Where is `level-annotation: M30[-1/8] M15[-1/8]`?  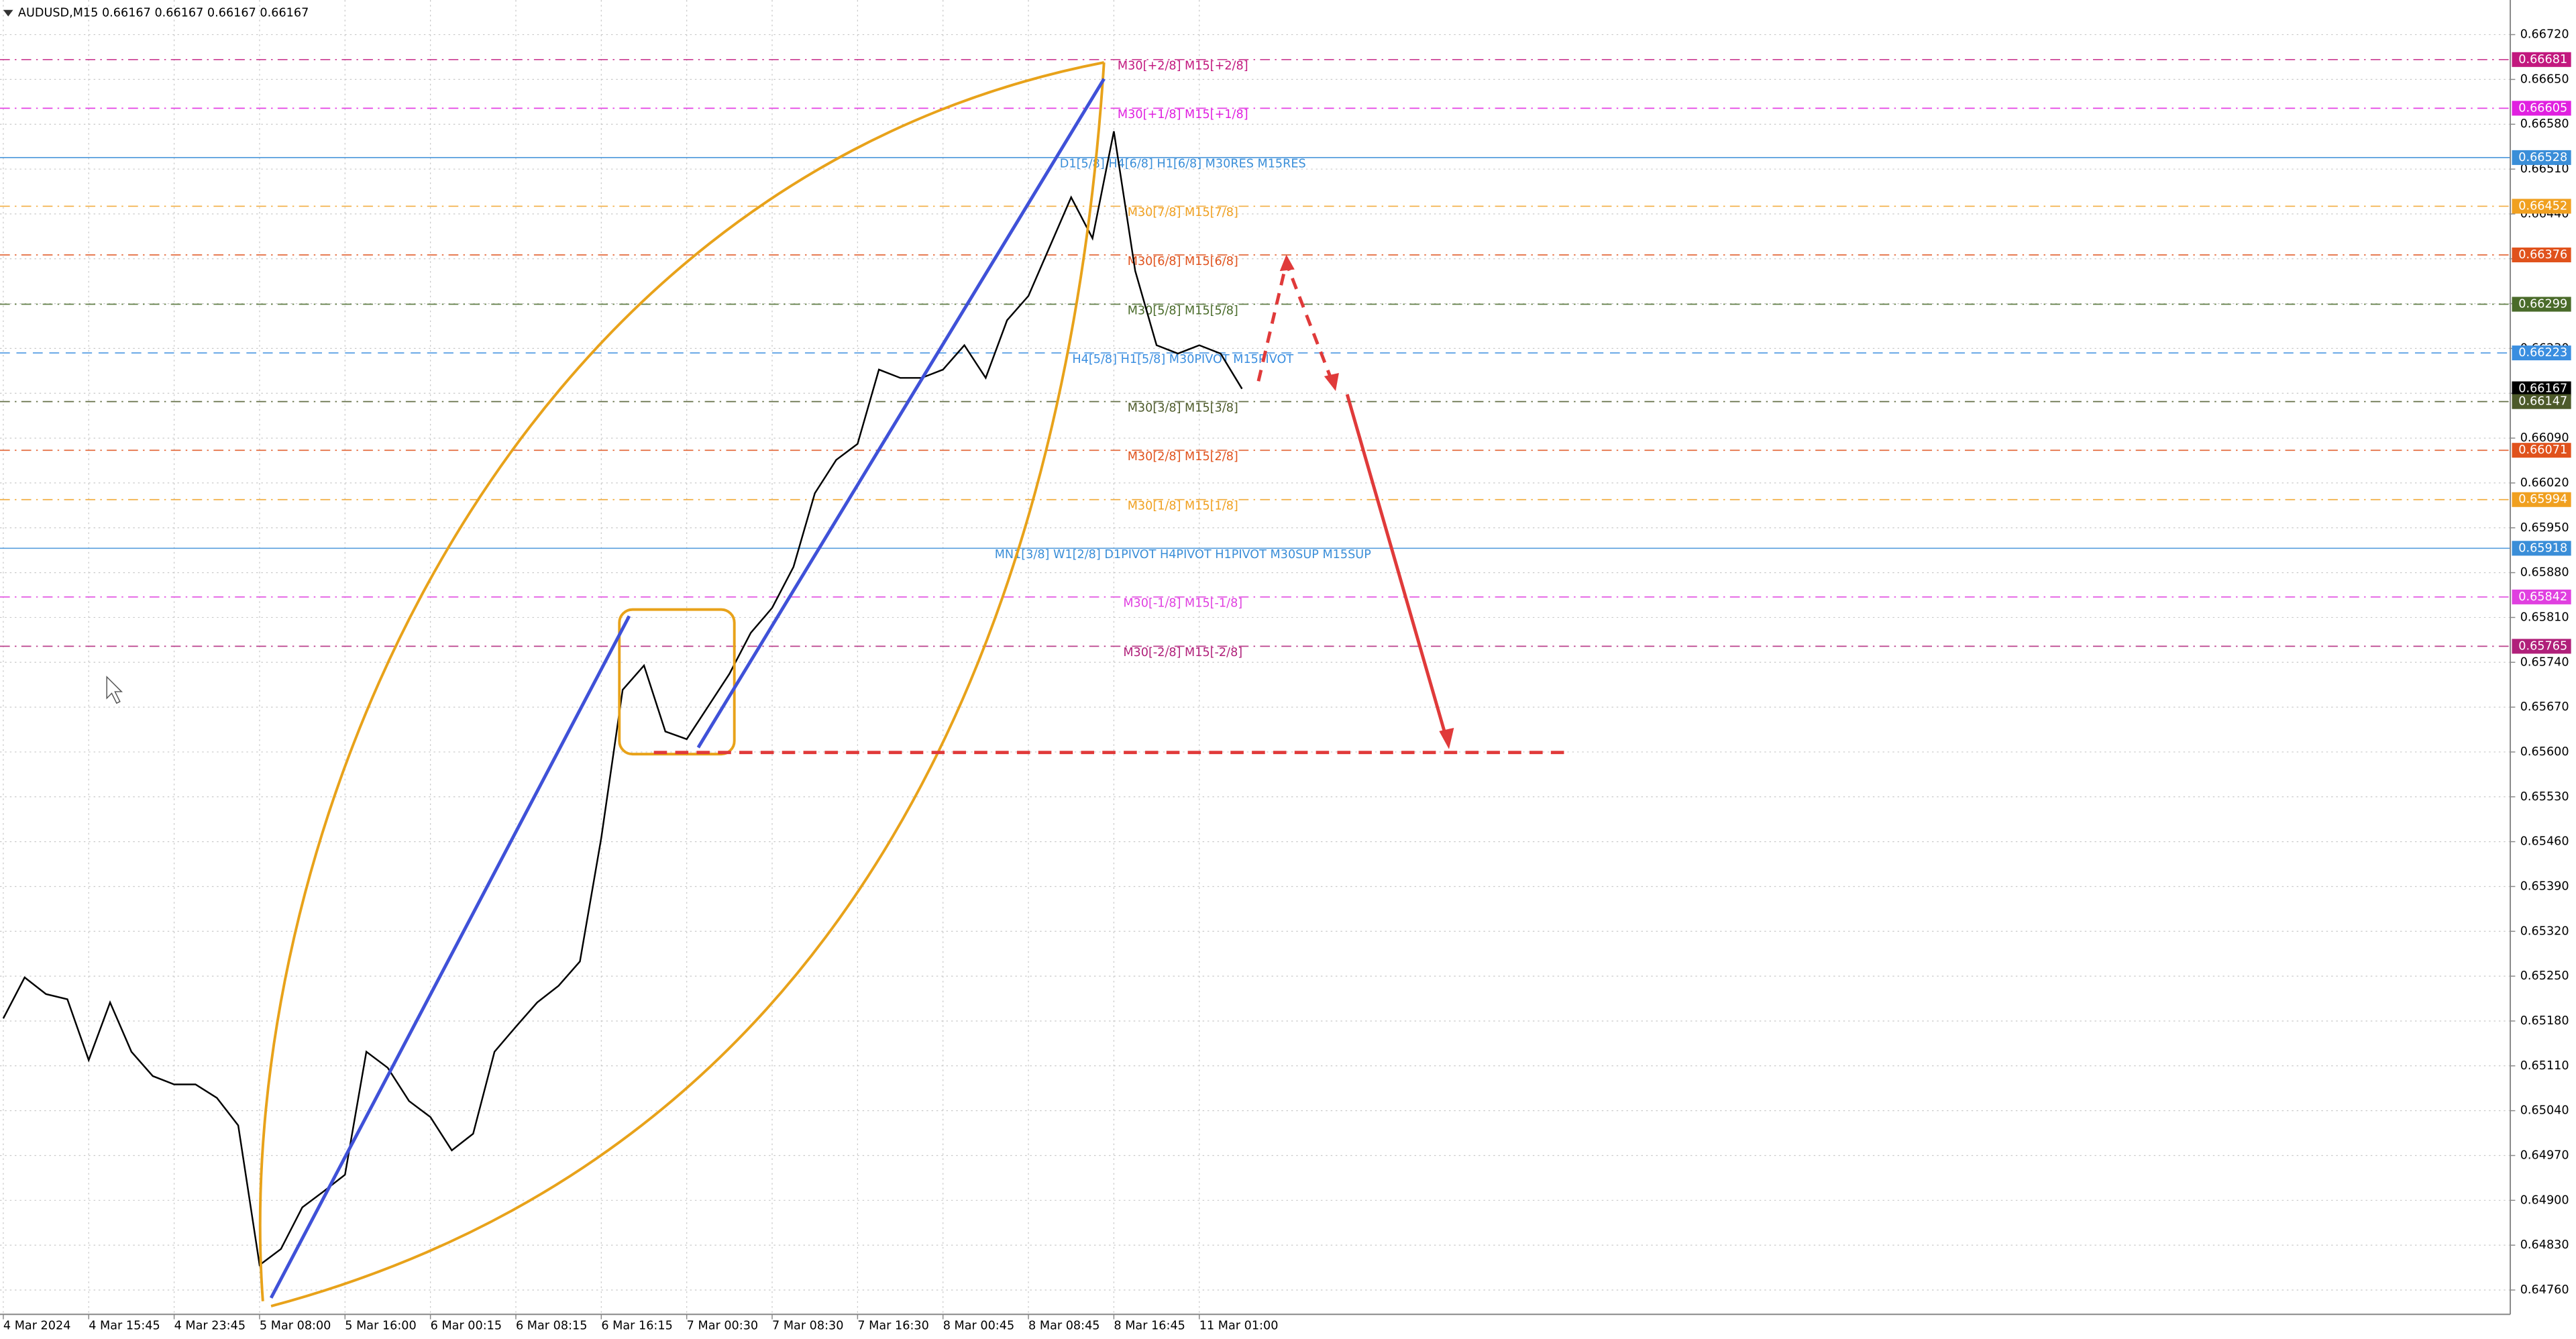
level-annotation: M30[-1/8] M15[-1/8] is located at coordinates (1182, 603).